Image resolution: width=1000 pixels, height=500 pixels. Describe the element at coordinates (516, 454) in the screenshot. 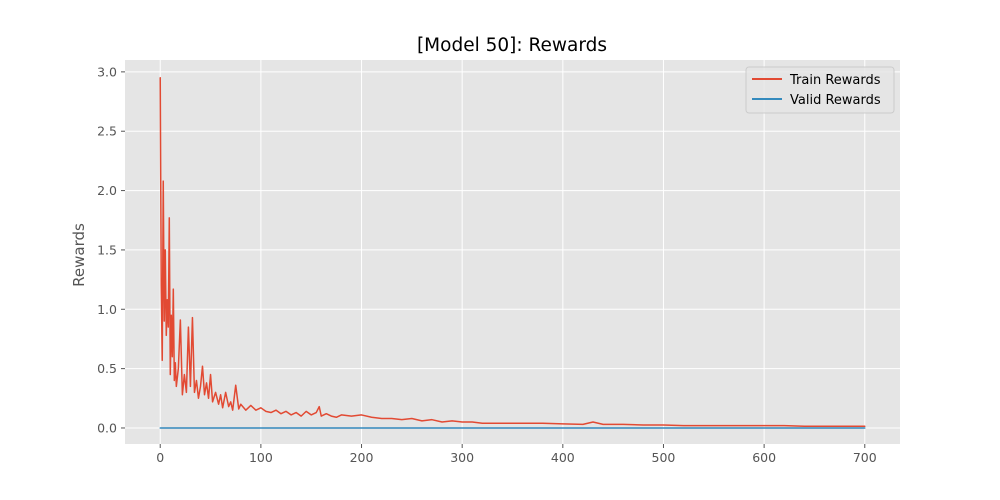

I see `x-axis-ticks: 0 100 200 300 400 500 600 700` at that location.